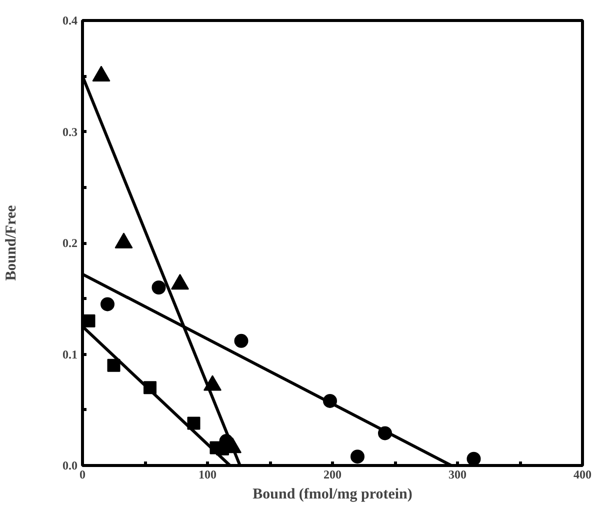 Image resolution: width=608 pixels, height=513 pixels. What do you see at coordinates (70, 243) in the screenshot?
I see `y-tick-label: 0.2` at bounding box center [70, 243].